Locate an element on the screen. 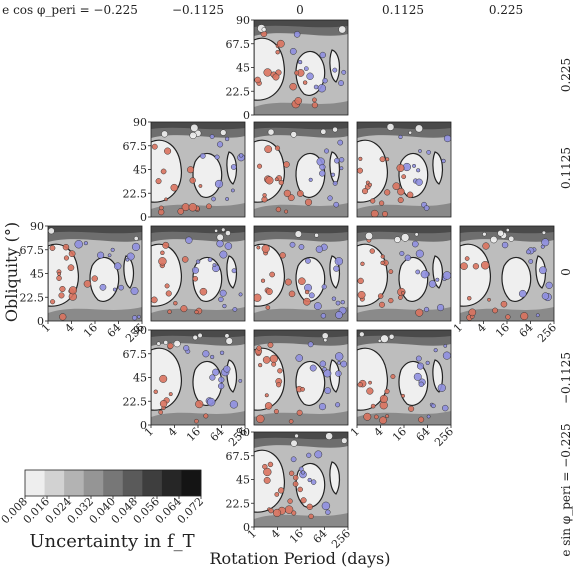 The height and width of the screenshot is (572, 576). highest-uncertainty-region is located at coordinates (404, 334).